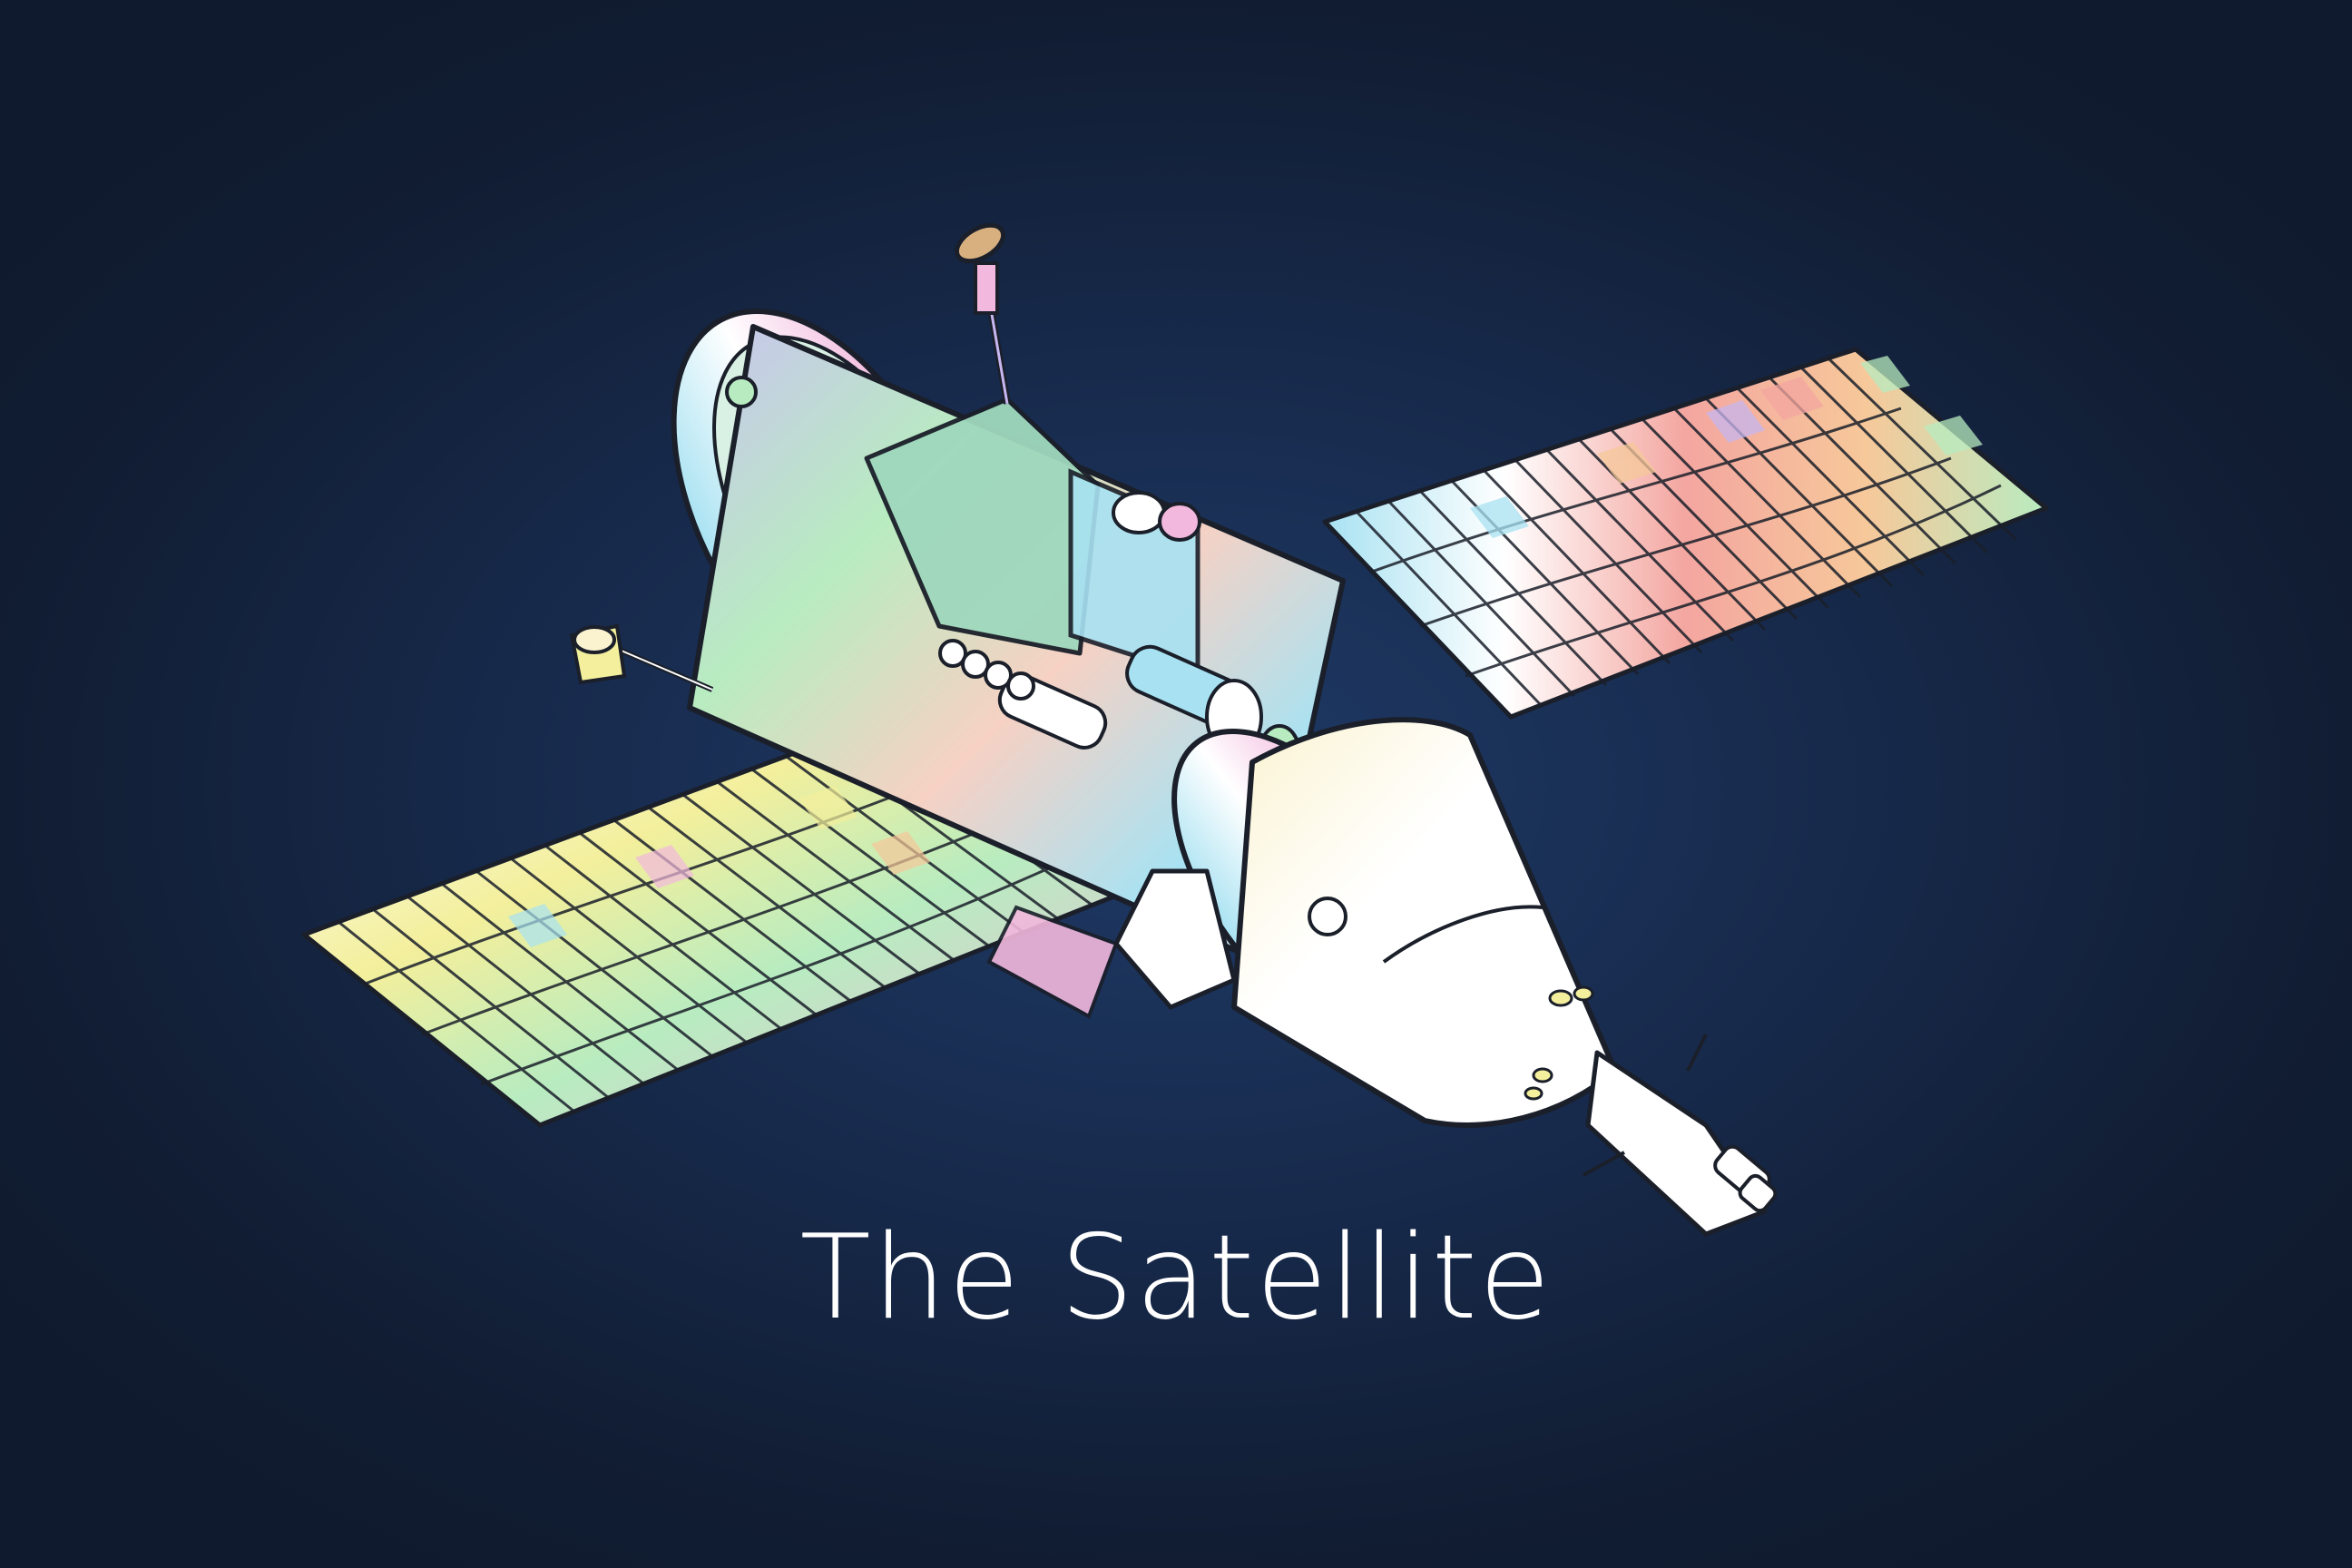  I want to click on top-antenna, so click(982, 313).